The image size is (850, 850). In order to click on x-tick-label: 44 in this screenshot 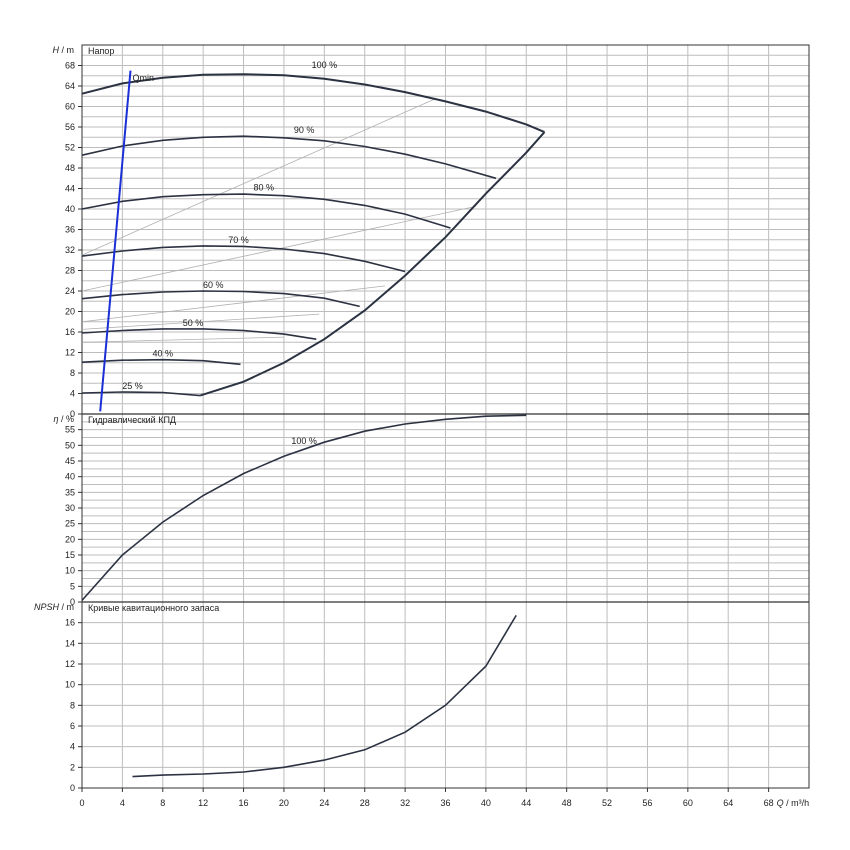, I will do `click(526, 803)`.